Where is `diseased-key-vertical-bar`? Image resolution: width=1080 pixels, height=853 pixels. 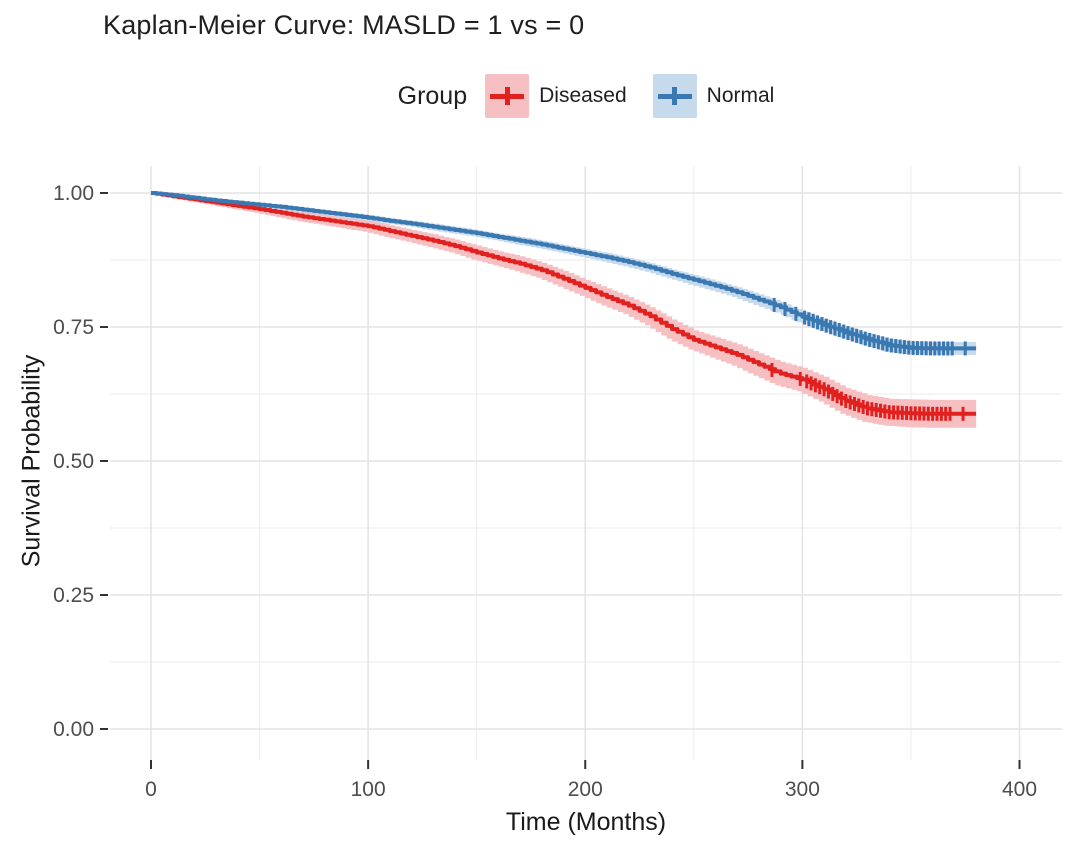 diseased-key-vertical-bar is located at coordinates (507, 96).